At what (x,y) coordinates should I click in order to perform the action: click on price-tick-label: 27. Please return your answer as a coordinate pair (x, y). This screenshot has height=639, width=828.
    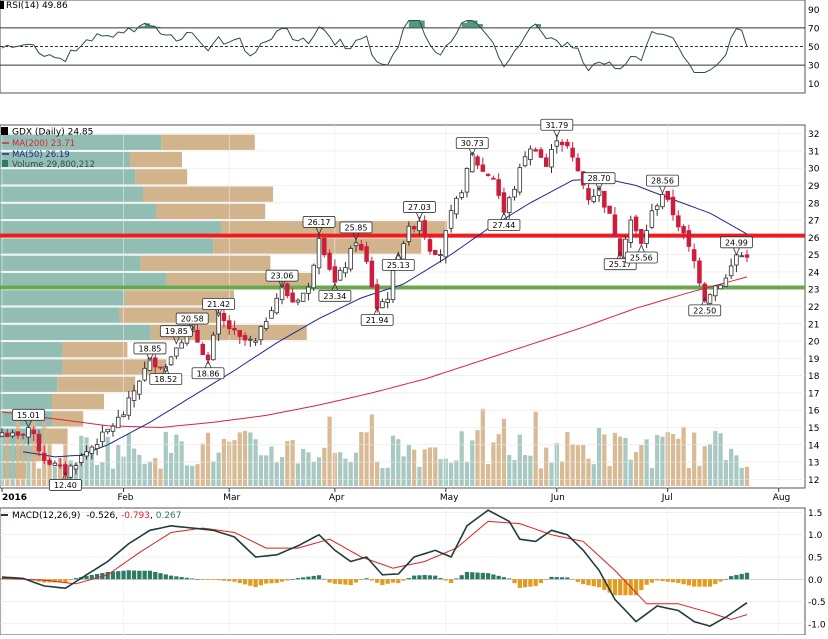
    Looking at the image, I should click on (813, 222).